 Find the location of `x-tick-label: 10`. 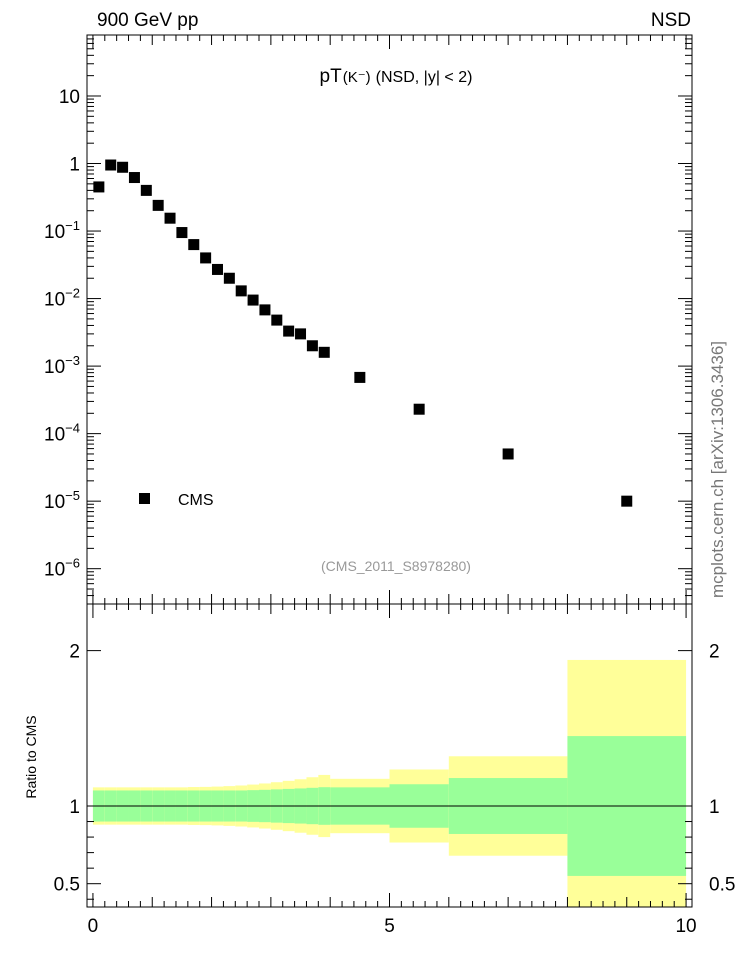

x-tick-label: 10 is located at coordinates (685, 926).